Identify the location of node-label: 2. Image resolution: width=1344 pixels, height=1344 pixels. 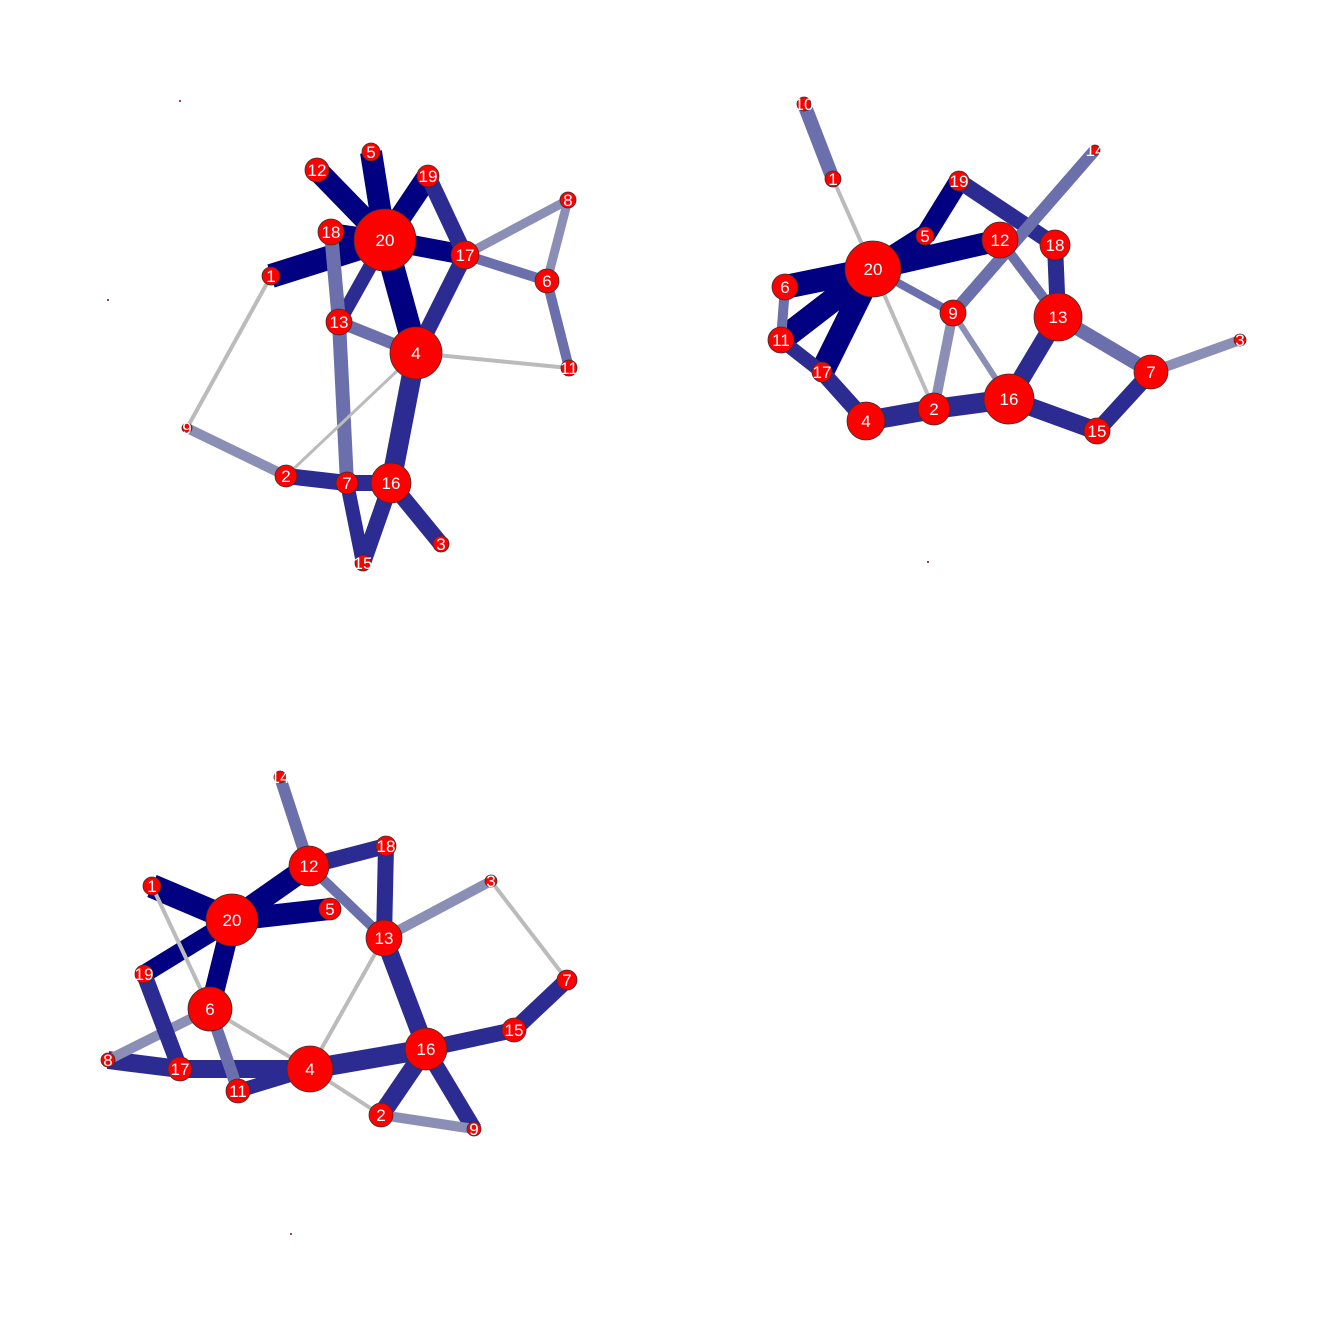
(285, 476).